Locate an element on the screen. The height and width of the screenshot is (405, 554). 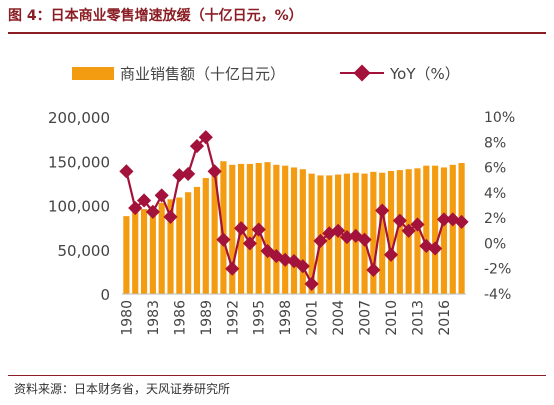
x-axis-tick-label: 2013 is located at coordinates (418, 318).